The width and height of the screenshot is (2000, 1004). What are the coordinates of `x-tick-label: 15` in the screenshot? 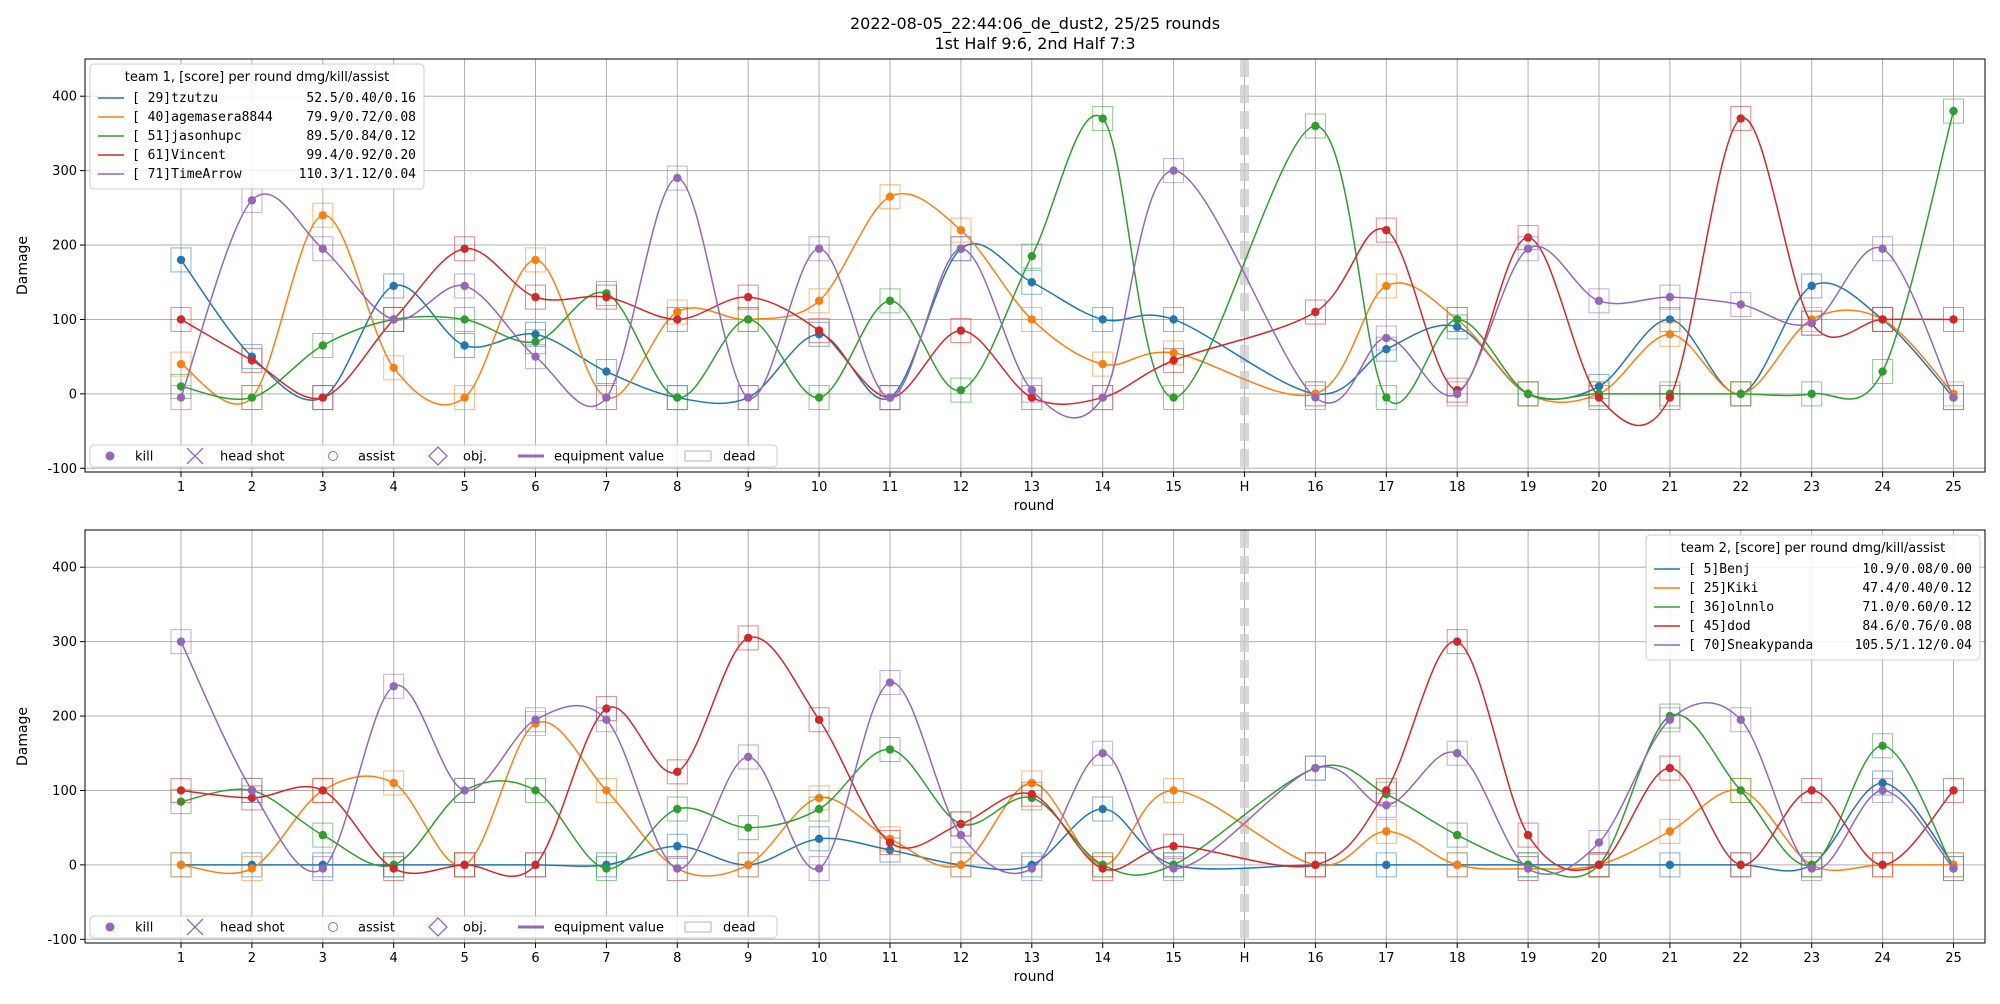 It's located at (1173, 487).